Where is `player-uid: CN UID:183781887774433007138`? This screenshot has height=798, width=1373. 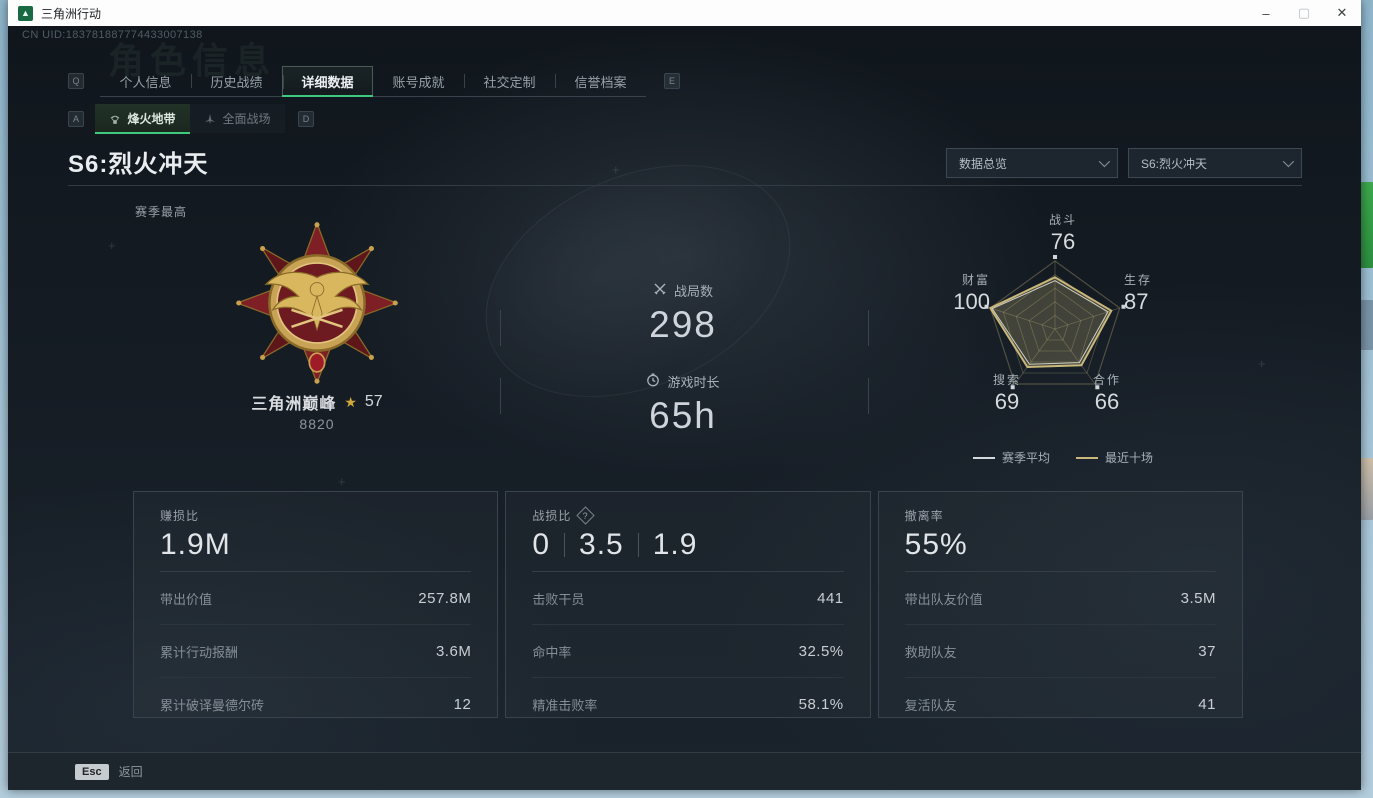
player-uid: CN UID:183781887774433007138 is located at coordinates (112, 35).